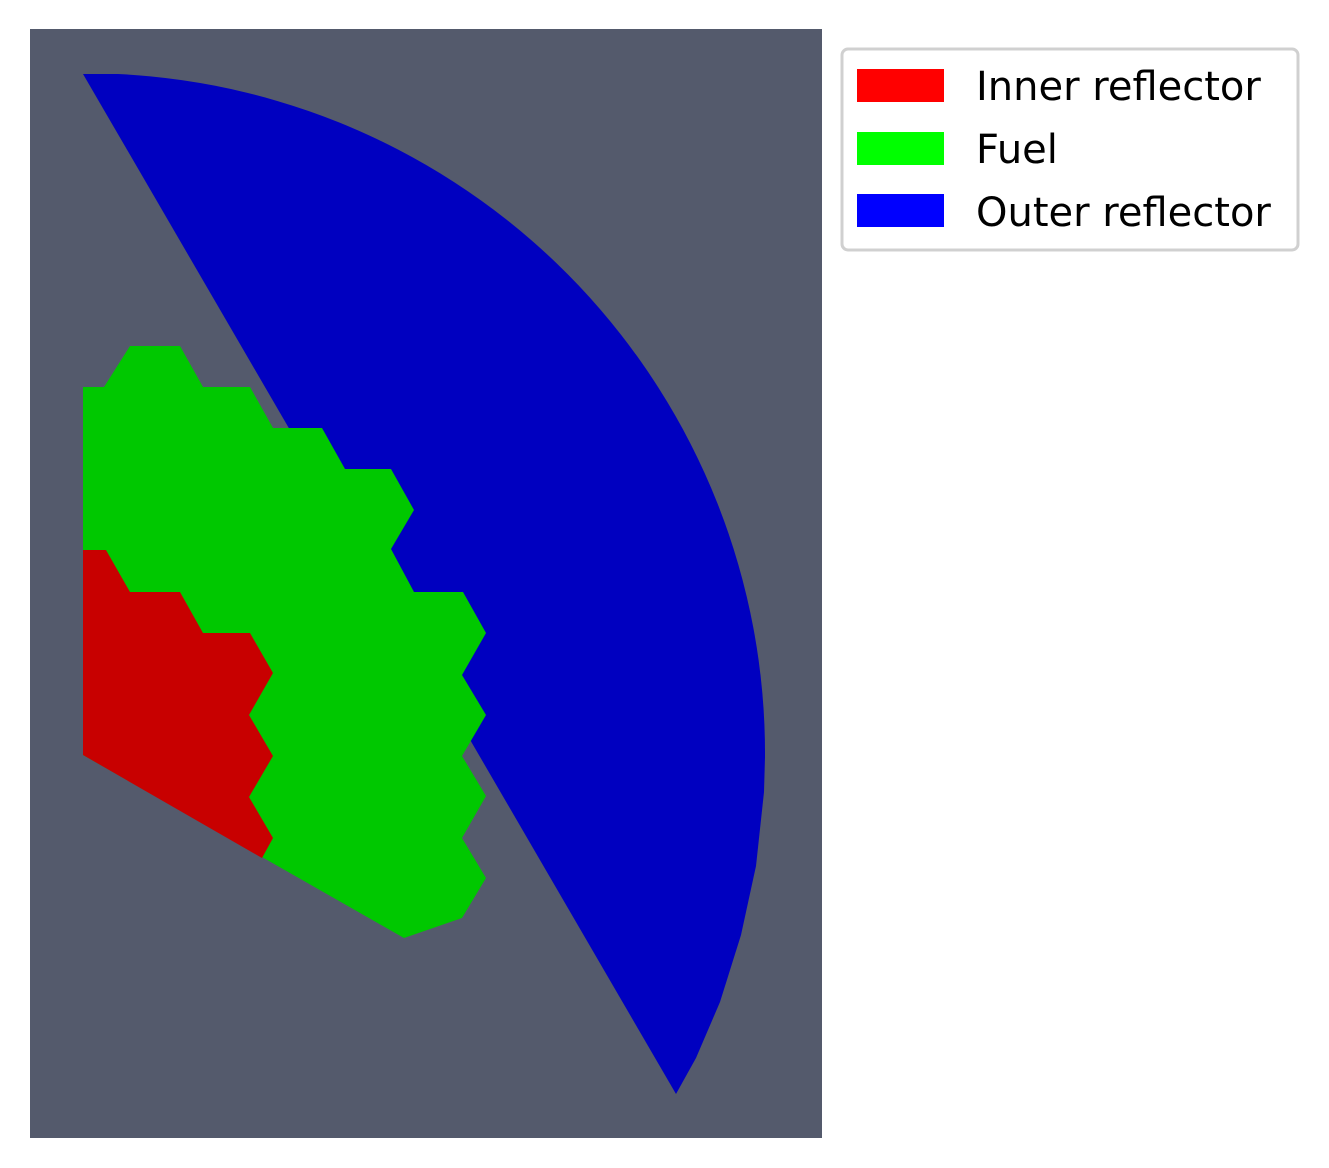 Image resolution: width=1329 pixels, height=1168 pixels. What do you see at coordinates (900, 85) in the screenshot?
I see `legend-swatch-inner-reflector` at bounding box center [900, 85].